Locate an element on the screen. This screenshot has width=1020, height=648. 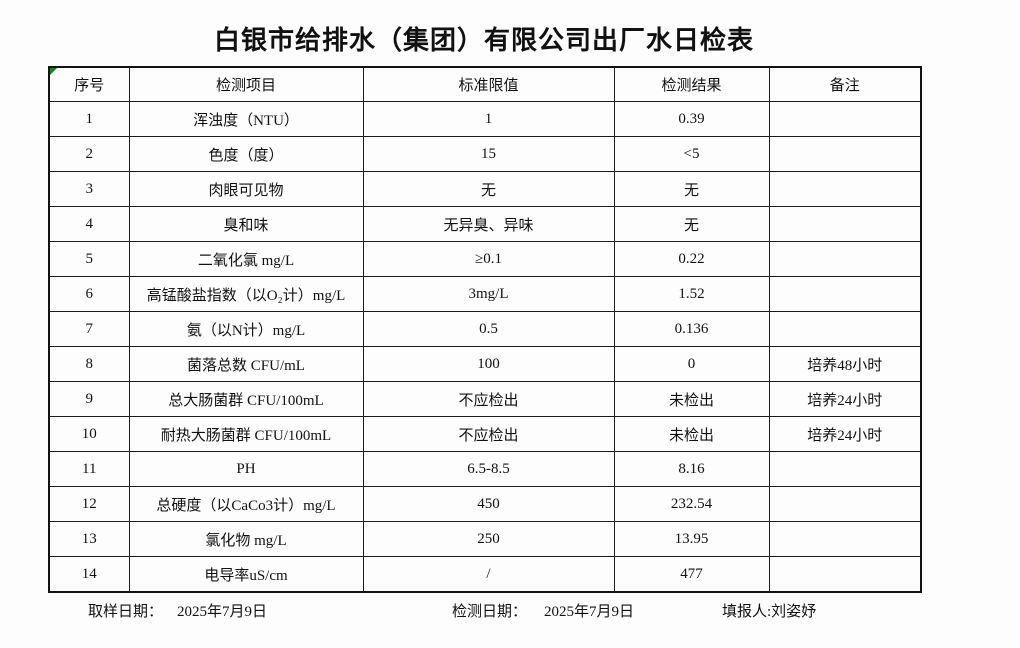
cell-limit: 6.5-8.5 is located at coordinates (488, 469).